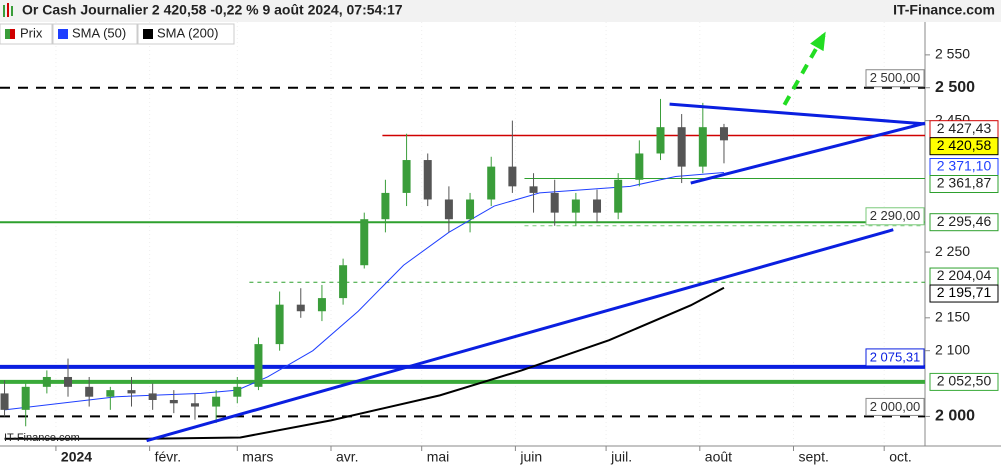 This screenshot has height=469, width=1001. Describe the element at coordinates (42, 438) in the screenshot. I see `watermark: IT-Finance.com` at that location.